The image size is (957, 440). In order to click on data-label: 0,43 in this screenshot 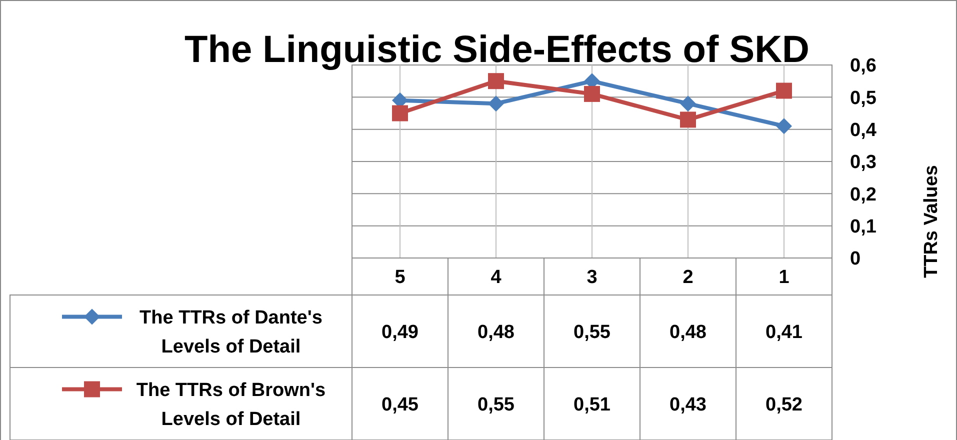, I will do `click(688, 405)`.